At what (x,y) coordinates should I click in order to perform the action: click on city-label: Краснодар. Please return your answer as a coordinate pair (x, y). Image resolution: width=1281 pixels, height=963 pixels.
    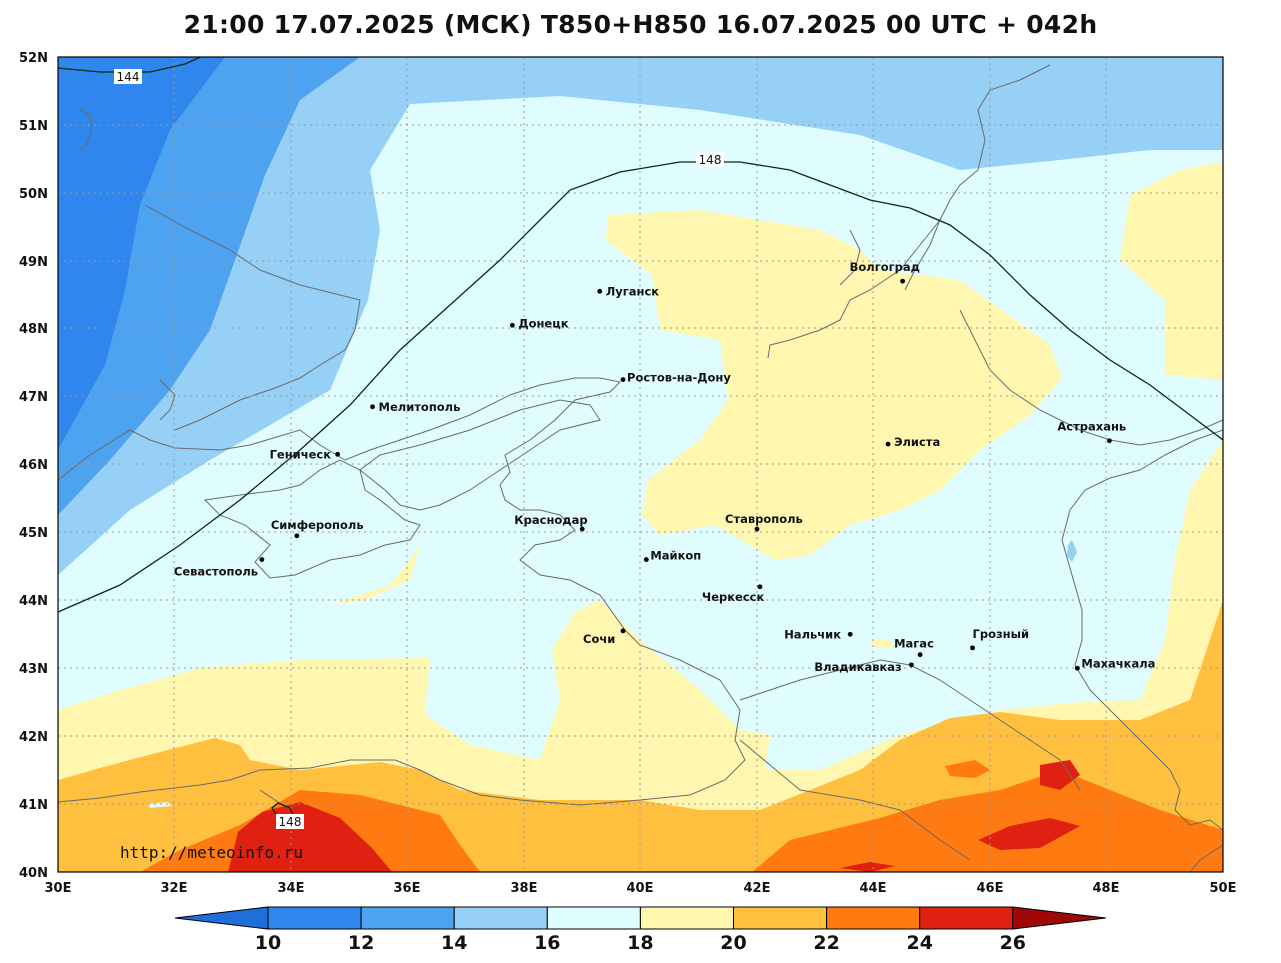
    Looking at the image, I should click on (550, 520).